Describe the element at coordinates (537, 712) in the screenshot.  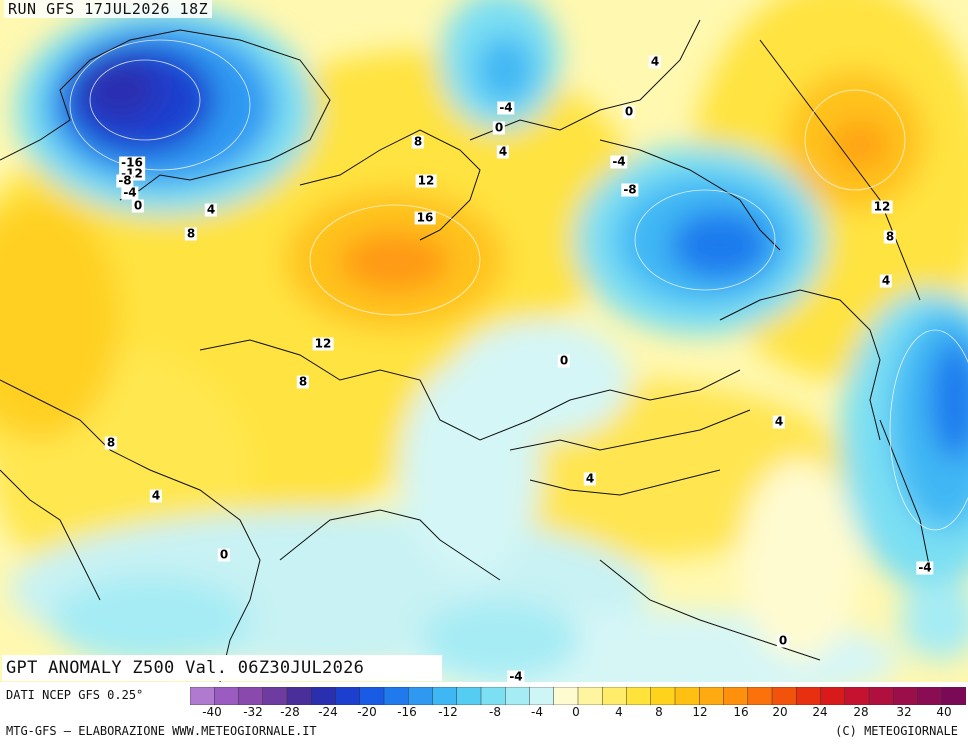
I see `colorbar-label: -4` at that location.